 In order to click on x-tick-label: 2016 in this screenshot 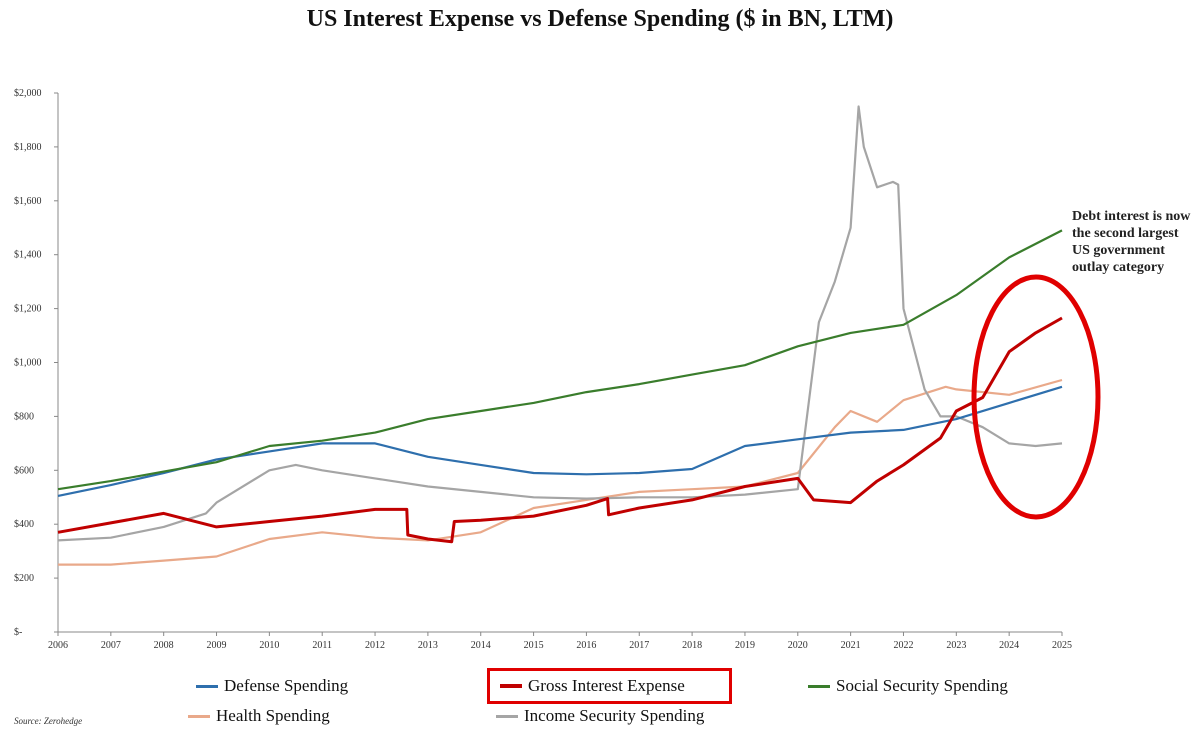, I will do `click(586, 645)`.